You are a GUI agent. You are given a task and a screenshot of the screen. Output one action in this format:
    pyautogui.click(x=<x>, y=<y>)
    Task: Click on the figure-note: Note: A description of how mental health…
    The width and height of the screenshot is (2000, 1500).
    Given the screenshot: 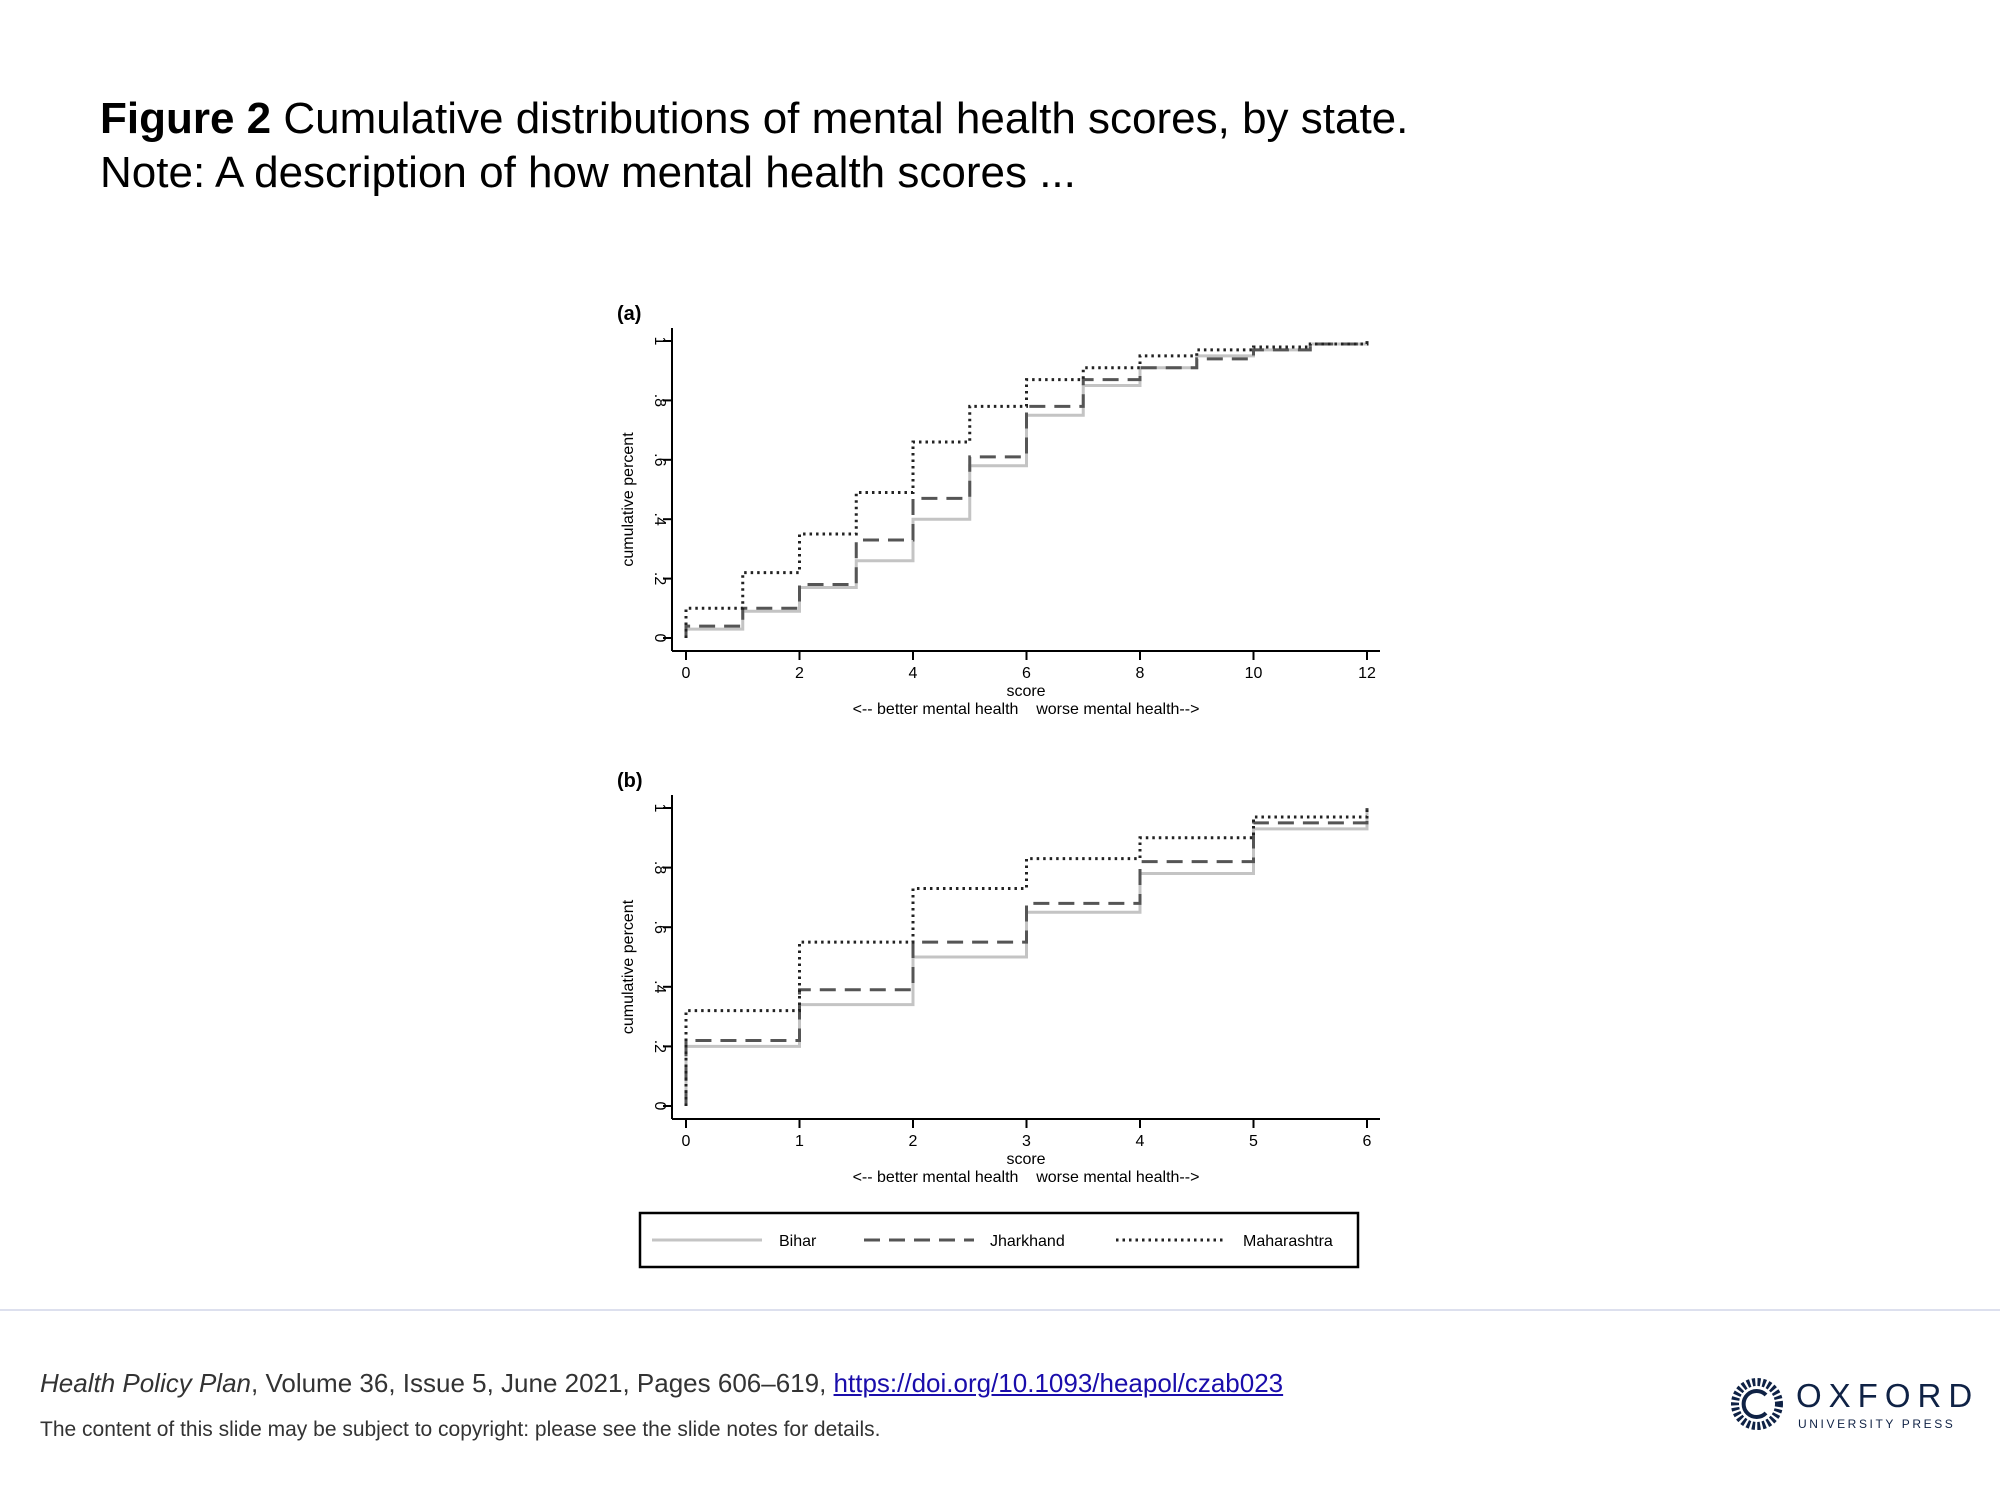 What is the action you would take?
    pyautogui.click(x=588, y=172)
    